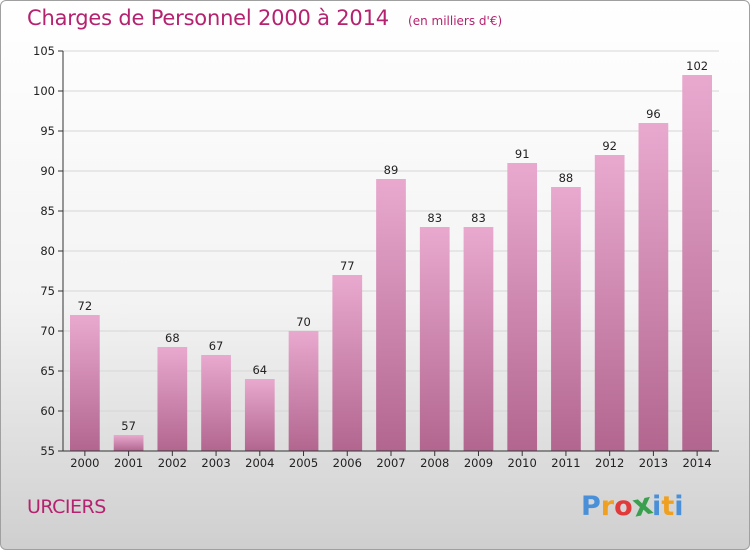 The height and width of the screenshot is (550, 750). Describe the element at coordinates (609, 303) in the screenshot. I see `bar-2012` at that location.